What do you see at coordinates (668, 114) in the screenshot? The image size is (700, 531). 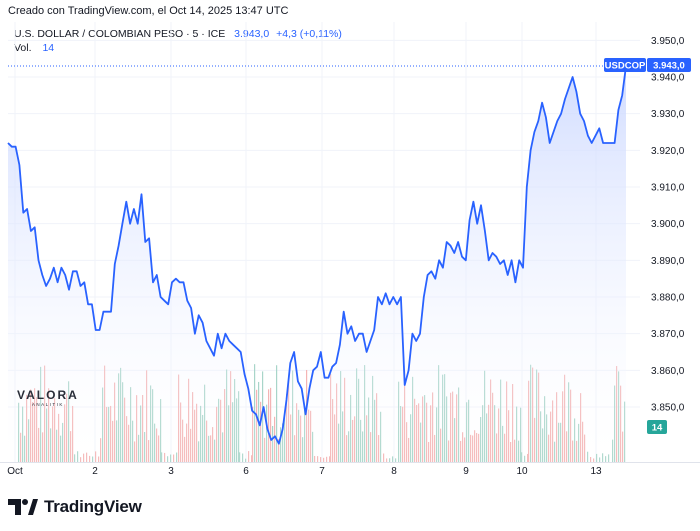 I see `y-tick-label: 3.930,0` at bounding box center [668, 114].